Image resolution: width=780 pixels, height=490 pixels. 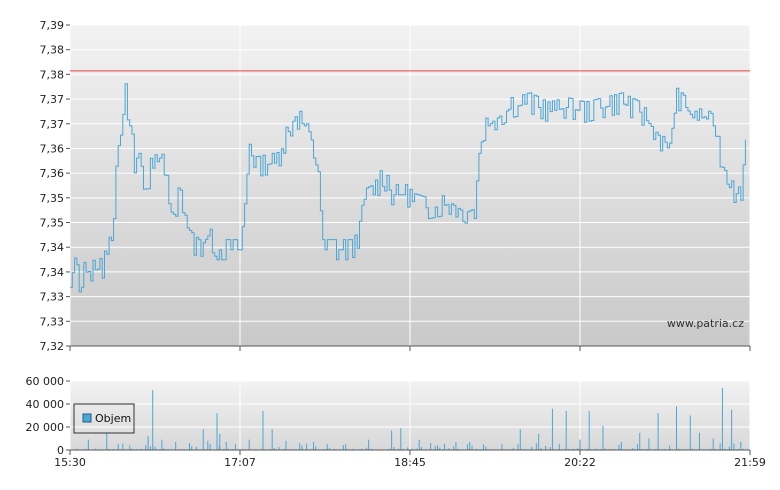 What do you see at coordinates (113, 418) in the screenshot?
I see `legend-label: Objem` at bounding box center [113, 418].